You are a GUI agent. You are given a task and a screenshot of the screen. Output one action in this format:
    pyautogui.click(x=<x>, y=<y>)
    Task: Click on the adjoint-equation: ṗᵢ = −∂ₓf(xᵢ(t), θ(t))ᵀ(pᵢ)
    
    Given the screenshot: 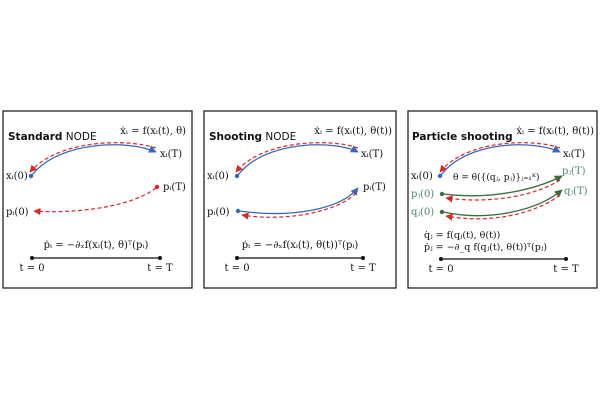 What is the action you would take?
    pyautogui.click(x=300, y=245)
    